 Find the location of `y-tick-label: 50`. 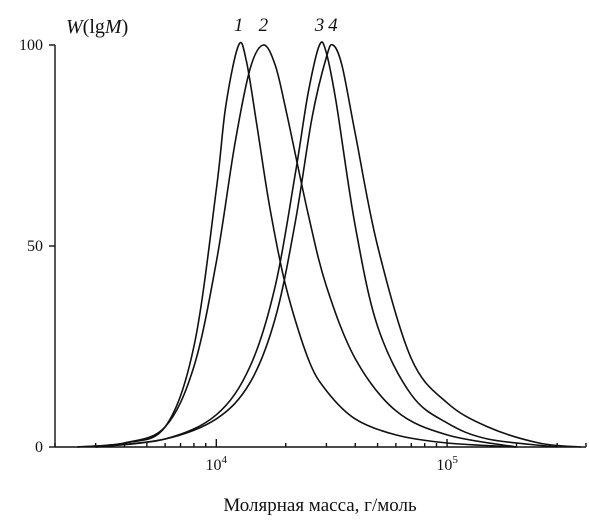

y-tick-label: 50 is located at coordinates (35, 246).